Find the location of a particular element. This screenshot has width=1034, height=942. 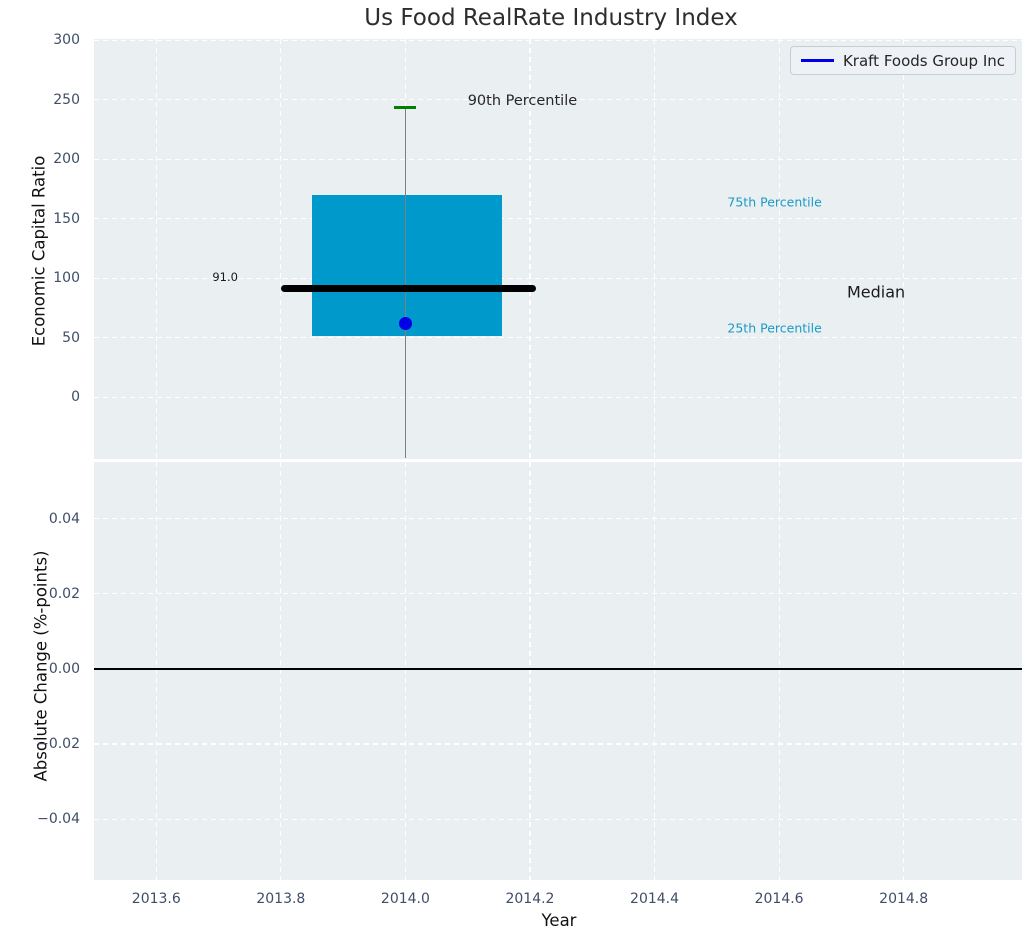

zero-line is located at coordinates (558, 669).